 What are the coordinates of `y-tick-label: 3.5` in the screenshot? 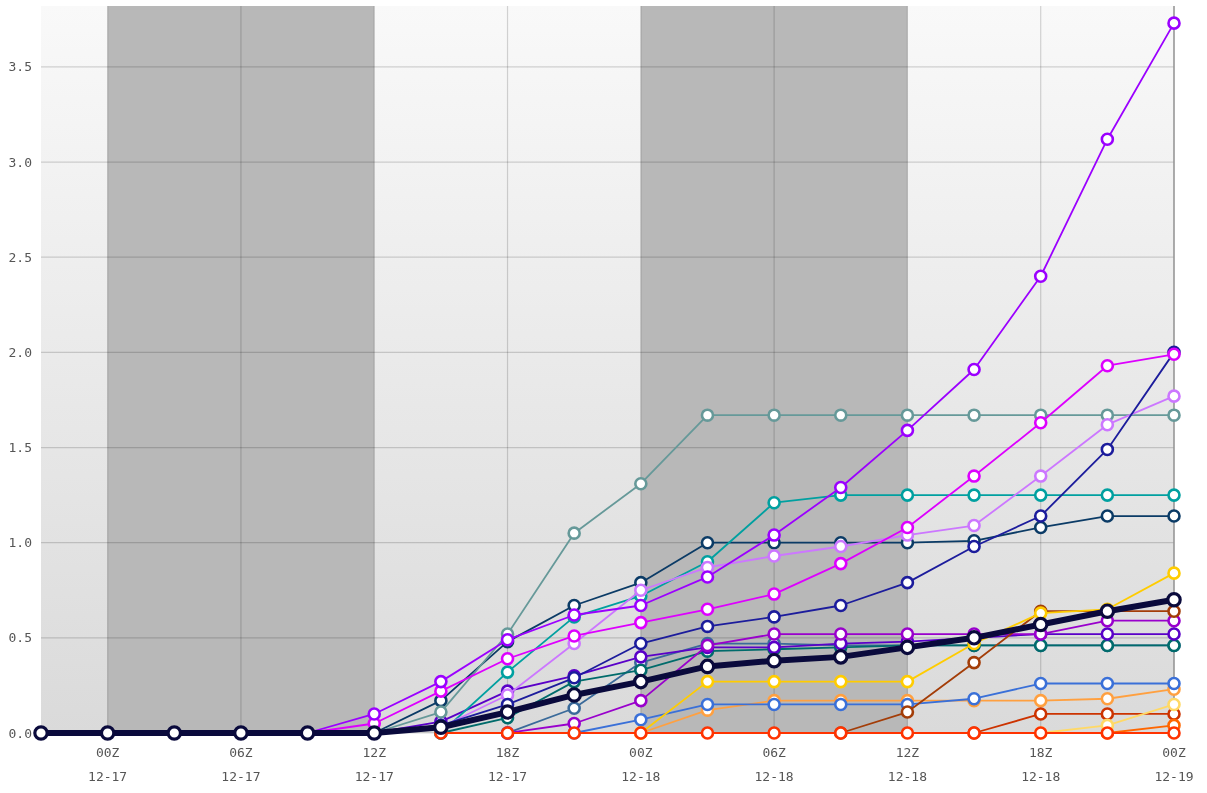 It's located at (20, 67).